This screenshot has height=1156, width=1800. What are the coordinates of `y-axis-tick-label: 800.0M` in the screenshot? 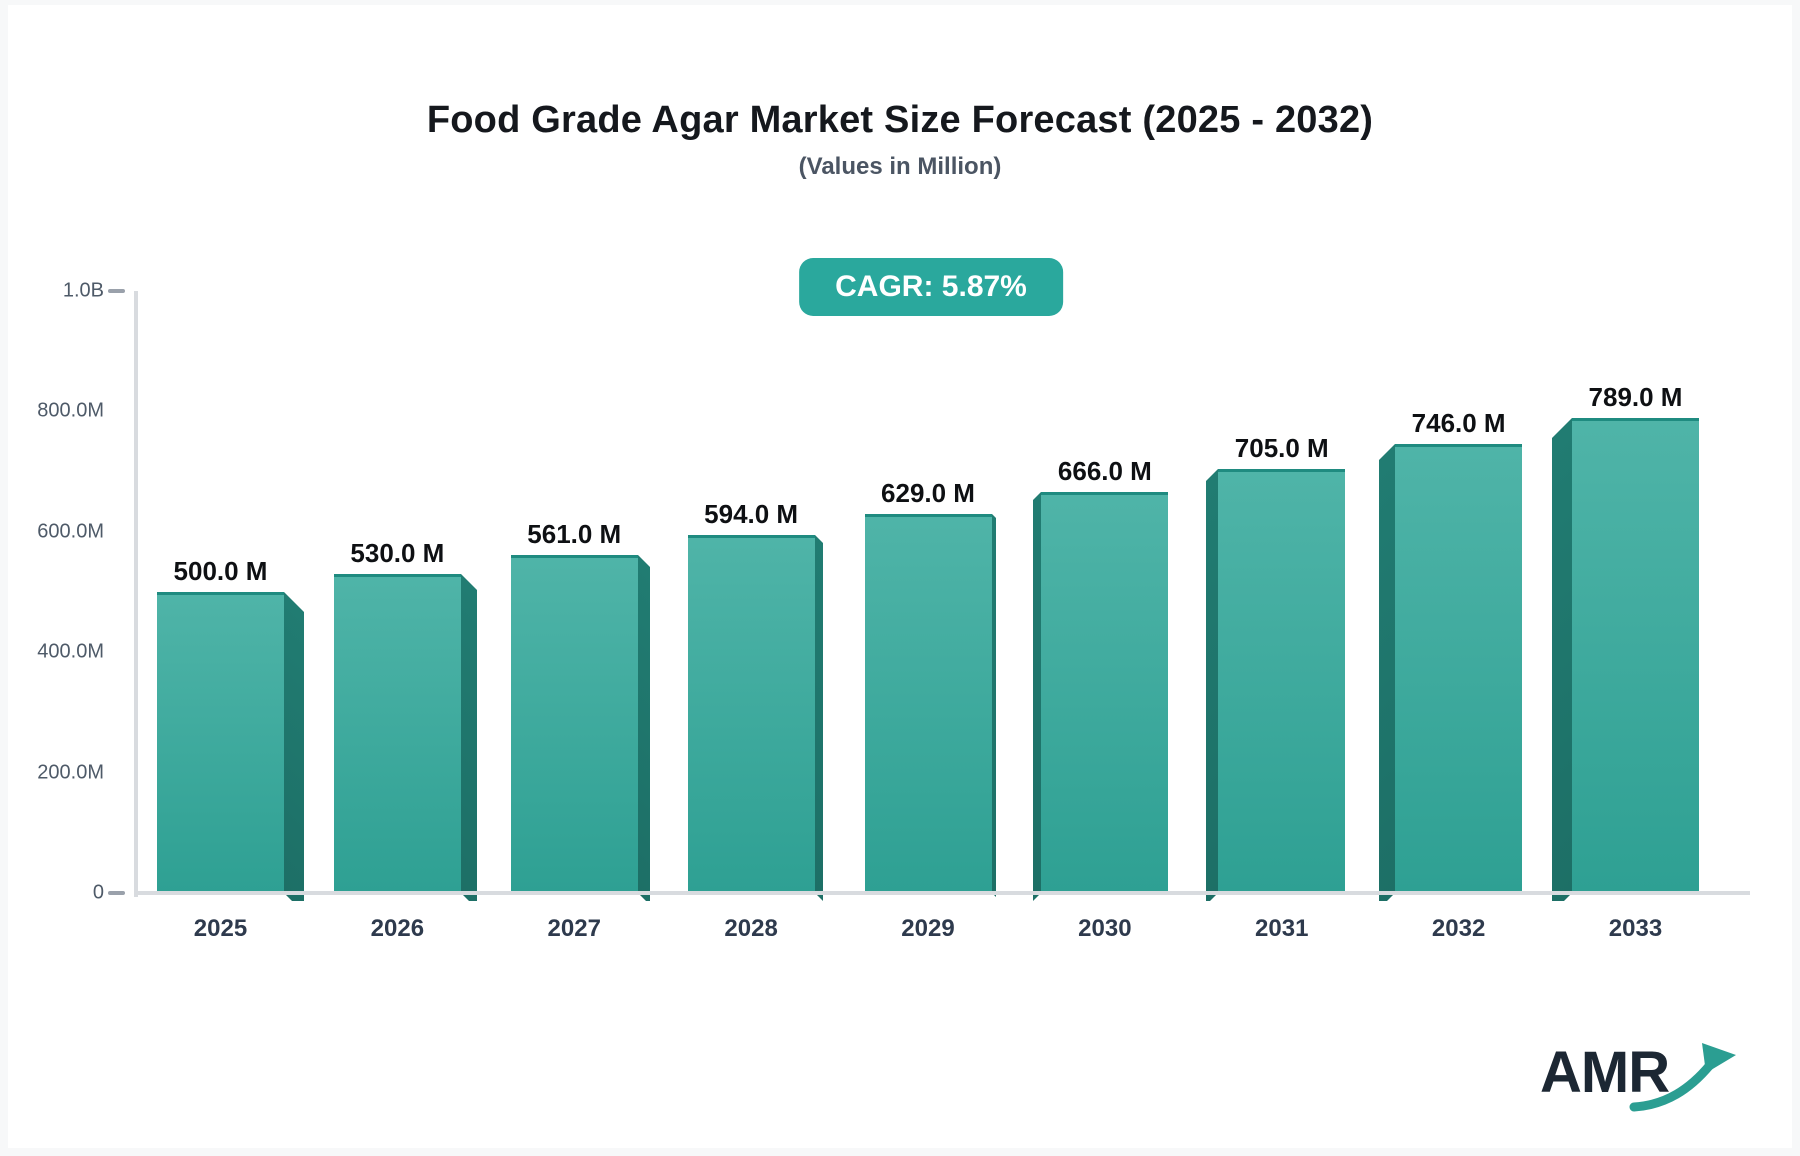 It's located at (70, 410).